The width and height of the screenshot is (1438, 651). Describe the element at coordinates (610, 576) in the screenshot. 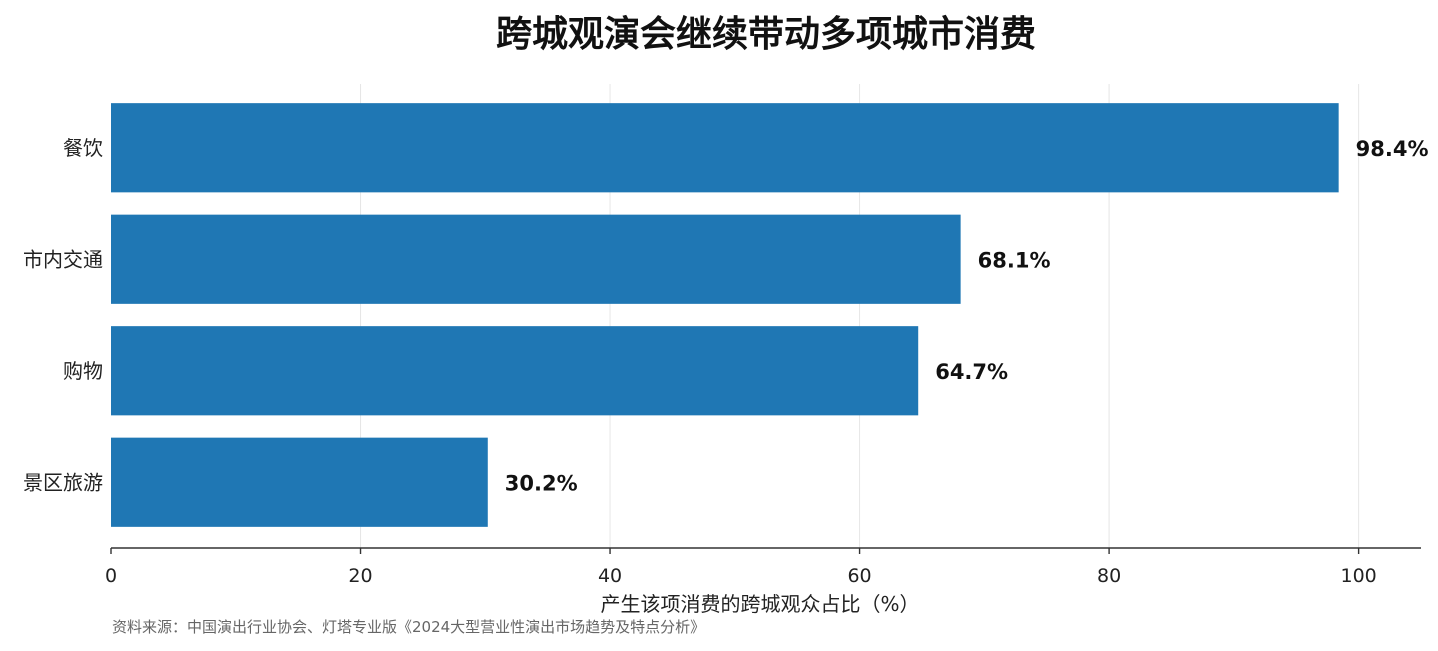

I see `x-tick-label-40: 40` at that location.